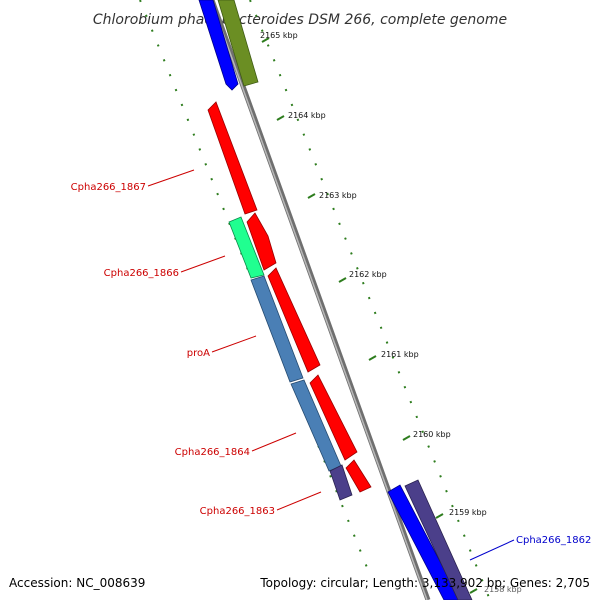  I want to click on tick-label: 2158 kbp, so click(503, 589).